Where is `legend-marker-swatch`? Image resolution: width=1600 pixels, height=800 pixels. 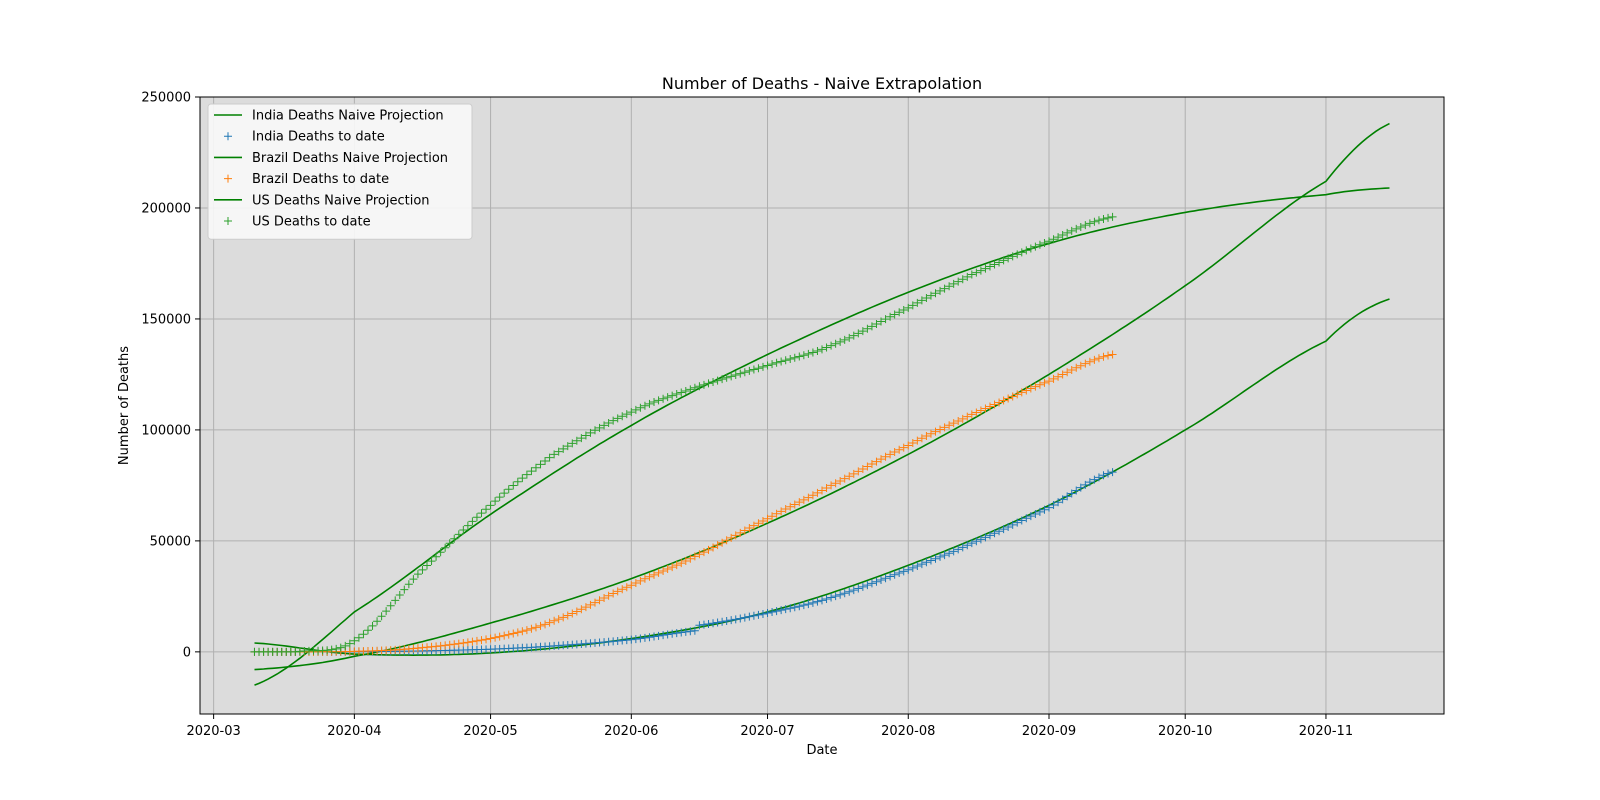
legend-marker-swatch is located at coordinates (228, 221).